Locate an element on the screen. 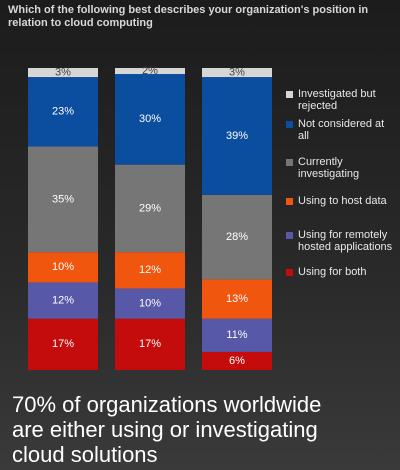 This screenshot has height=470, width=400. legend-item: Using for remotely hosted applications is located at coordinates (342, 241).